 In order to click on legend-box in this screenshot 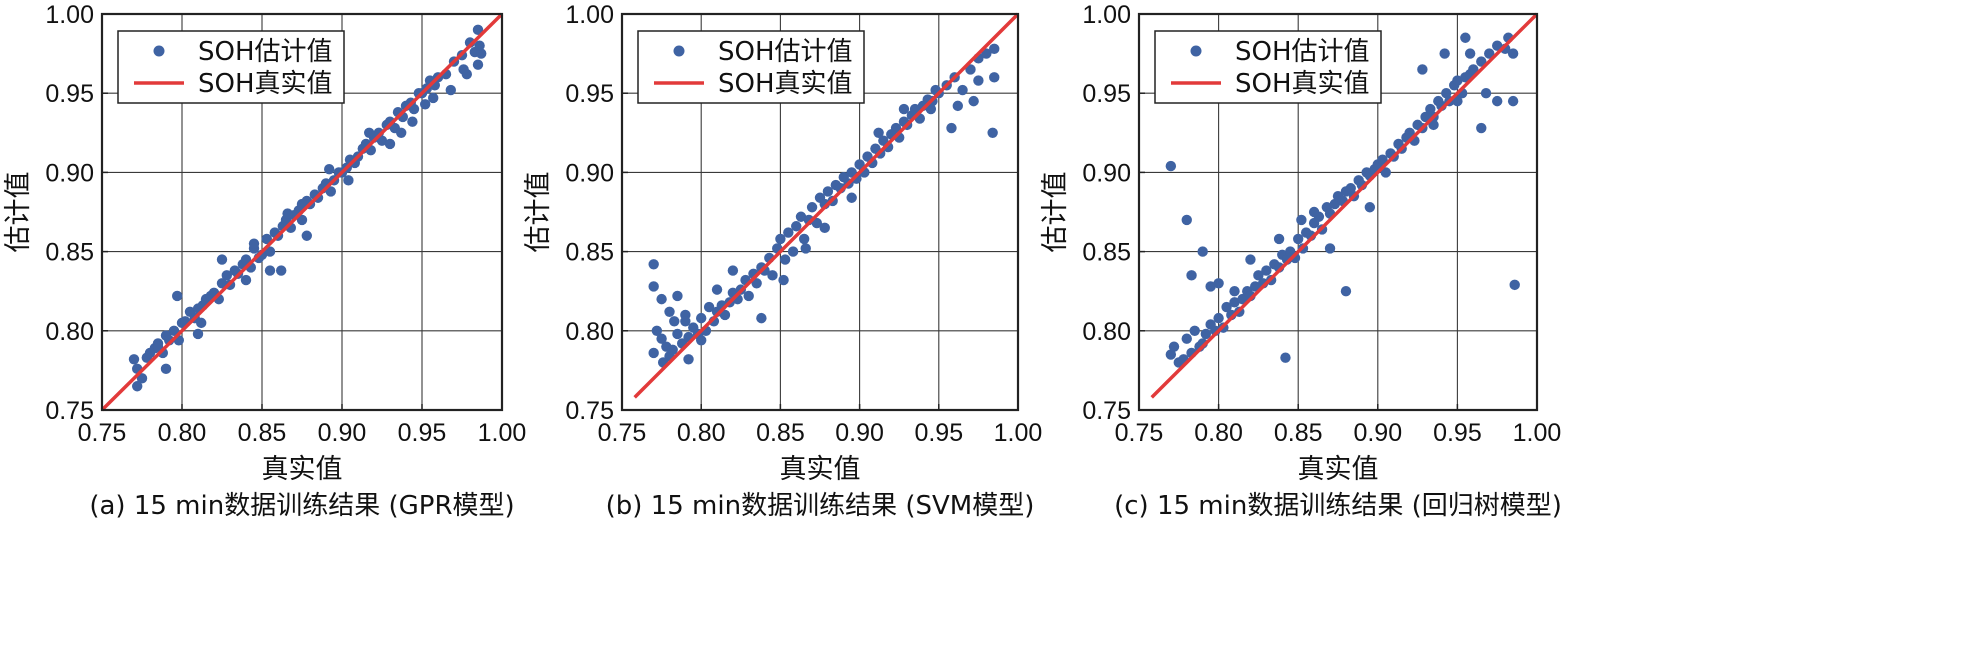, I will do `click(231, 67)`.